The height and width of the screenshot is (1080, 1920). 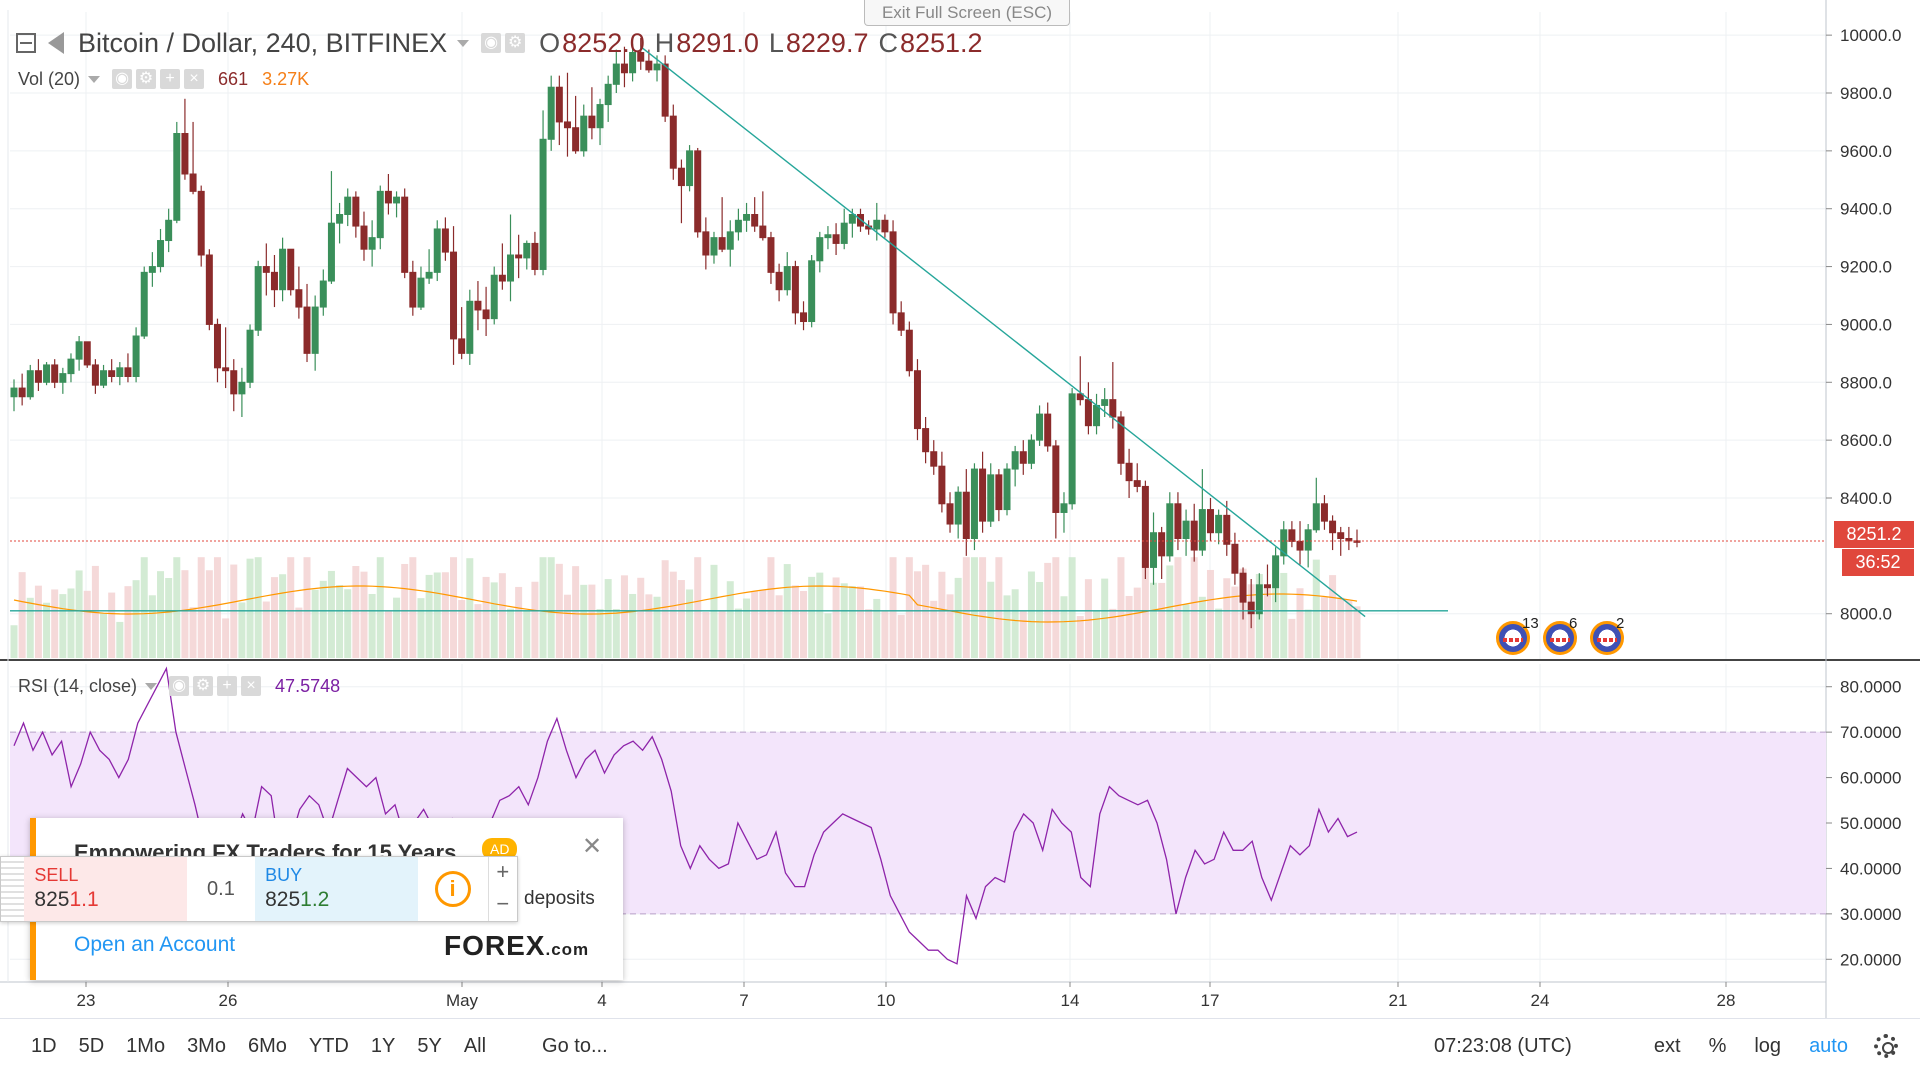 What do you see at coordinates (328, 1045) in the screenshot?
I see `range-ytd: YTD` at bounding box center [328, 1045].